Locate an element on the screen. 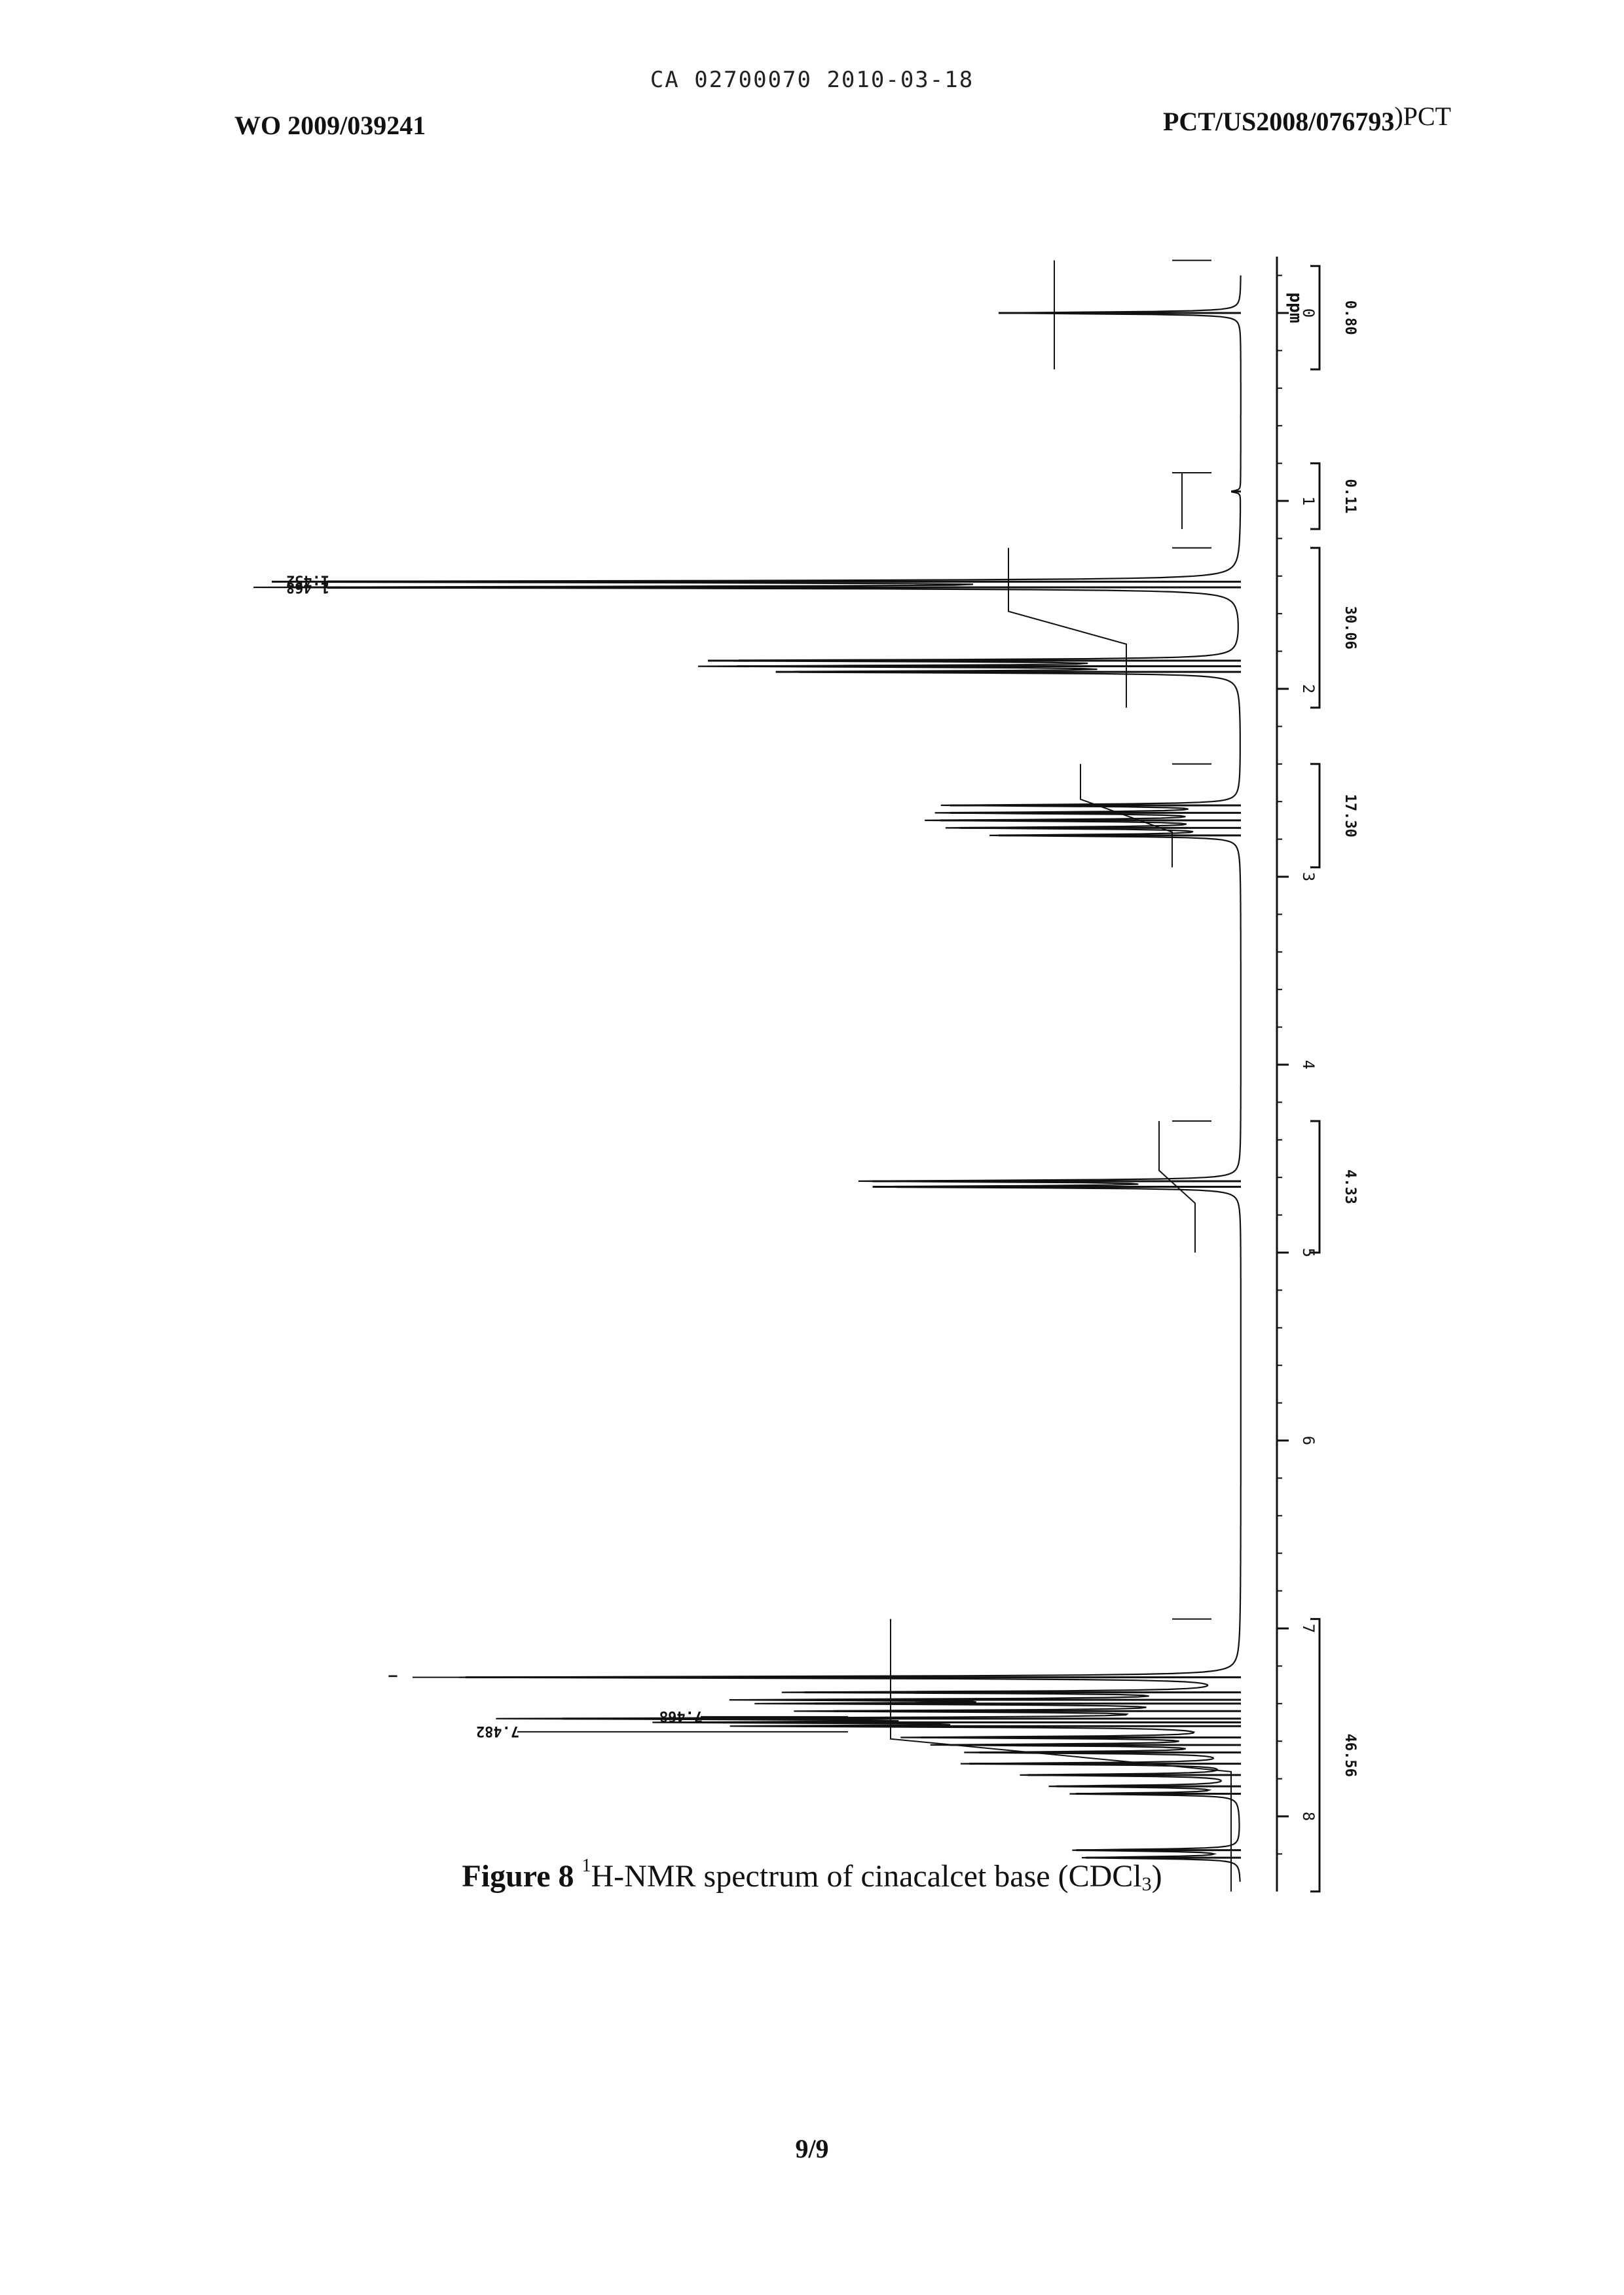 The width and height of the screenshot is (1624, 2295). peak-label: 7.468 is located at coordinates (681, 1716).